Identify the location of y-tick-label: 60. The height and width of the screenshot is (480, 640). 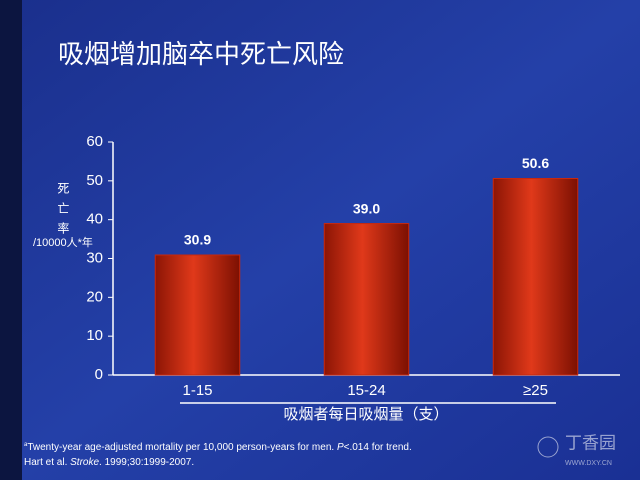
(94, 141).